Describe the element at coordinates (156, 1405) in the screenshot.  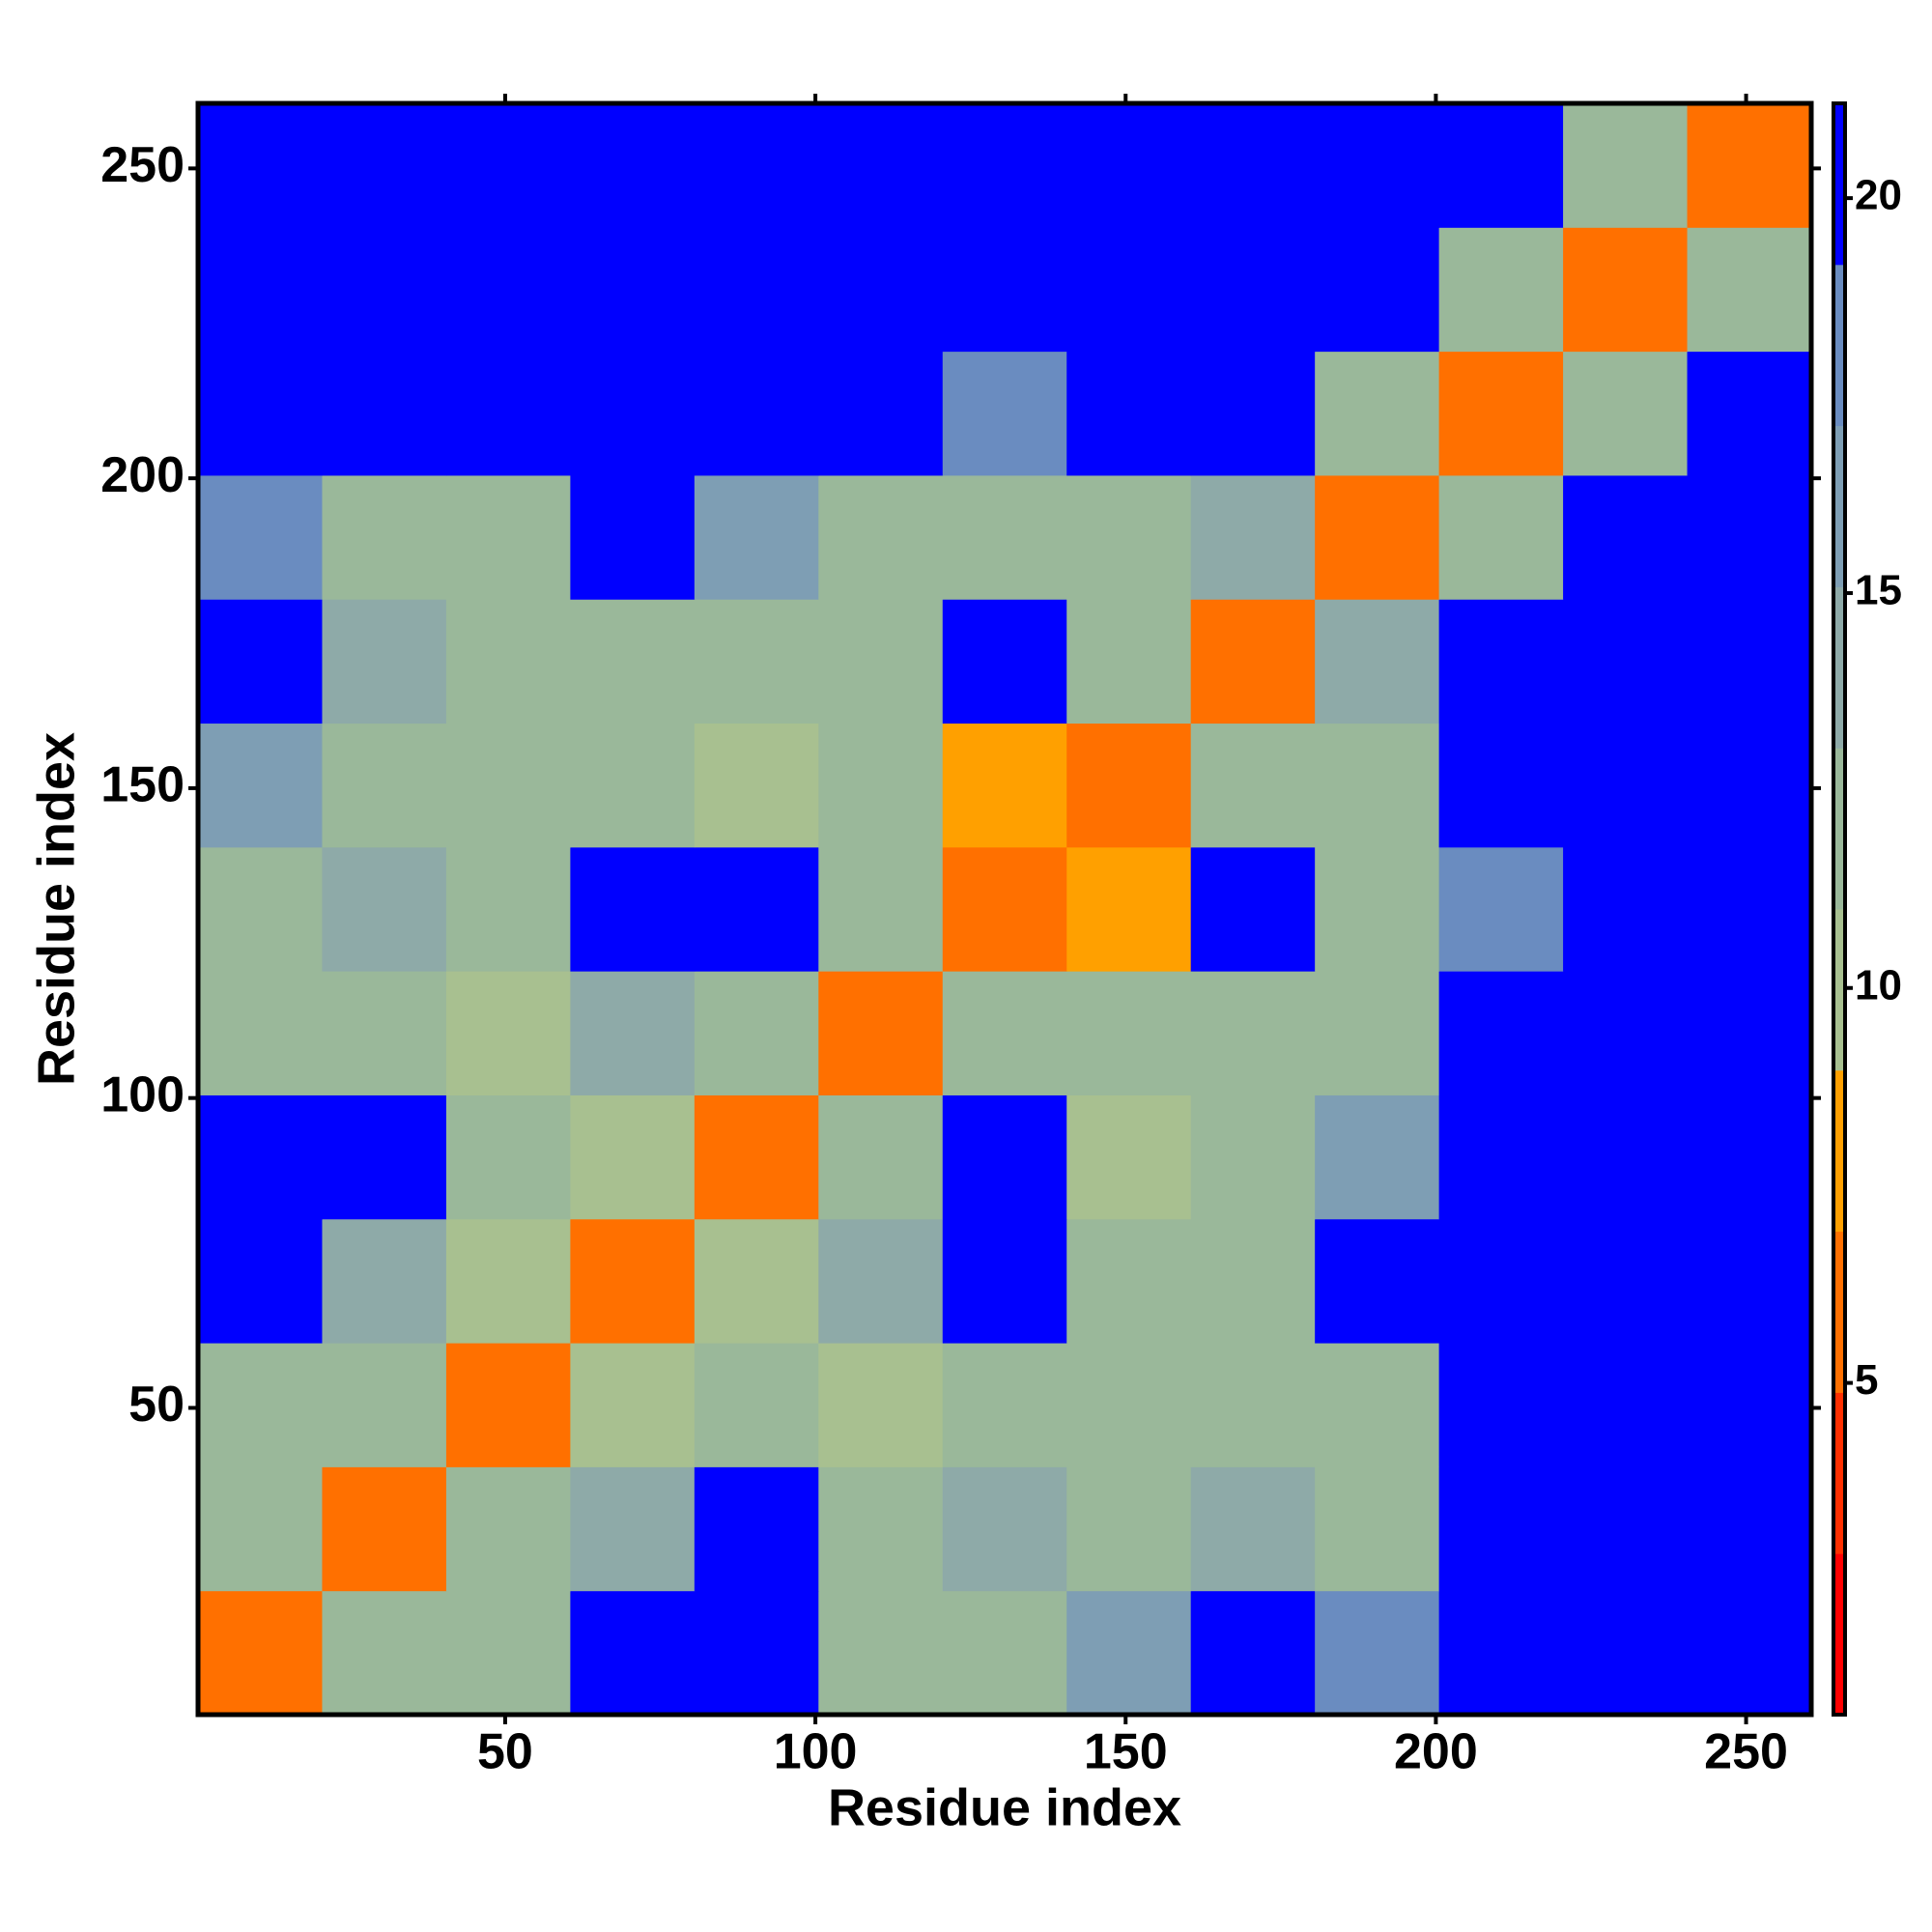
I see `y-tick-label: 50` at that location.